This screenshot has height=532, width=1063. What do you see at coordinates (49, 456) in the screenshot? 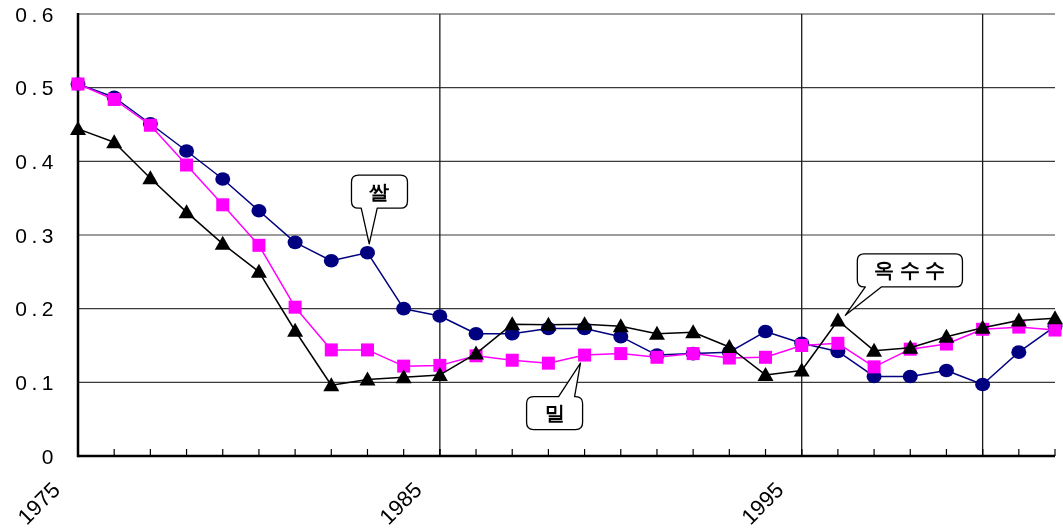
I see `y-tick-label: 0` at bounding box center [49, 456].